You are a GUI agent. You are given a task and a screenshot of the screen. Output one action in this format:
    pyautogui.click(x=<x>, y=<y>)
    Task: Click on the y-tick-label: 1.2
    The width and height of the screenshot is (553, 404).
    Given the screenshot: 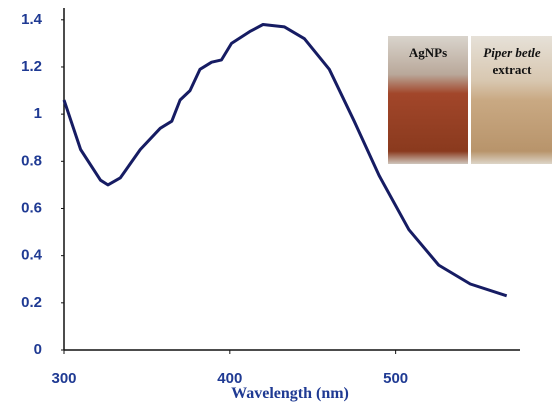 What is the action you would take?
    pyautogui.click(x=31, y=66)
    